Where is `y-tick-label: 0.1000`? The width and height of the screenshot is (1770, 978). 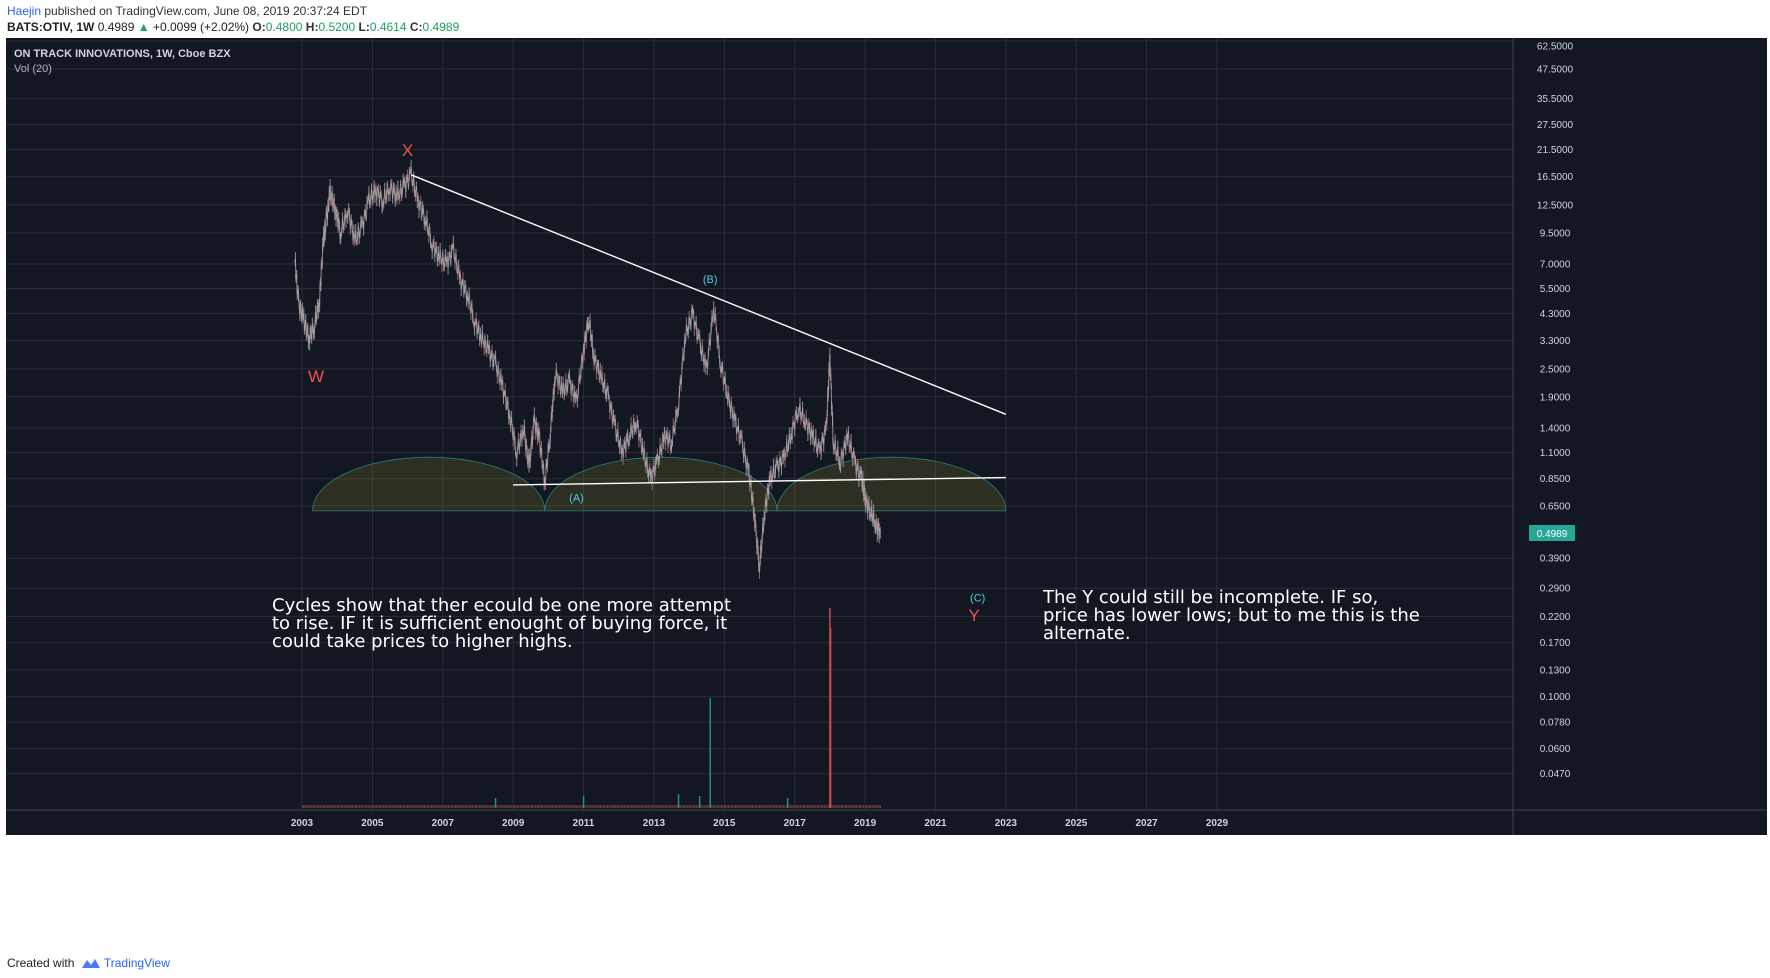 y-tick-label: 0.1000 is located at coordinates (1555, 697).